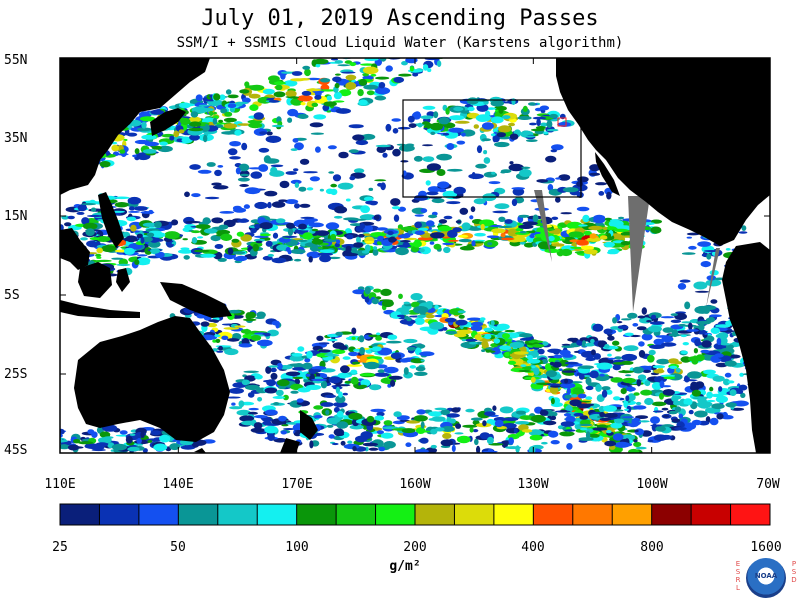  Describe the element at coordinates (415, 547) in the screenshot. I see `colorbar-label-200: 200` at that location.